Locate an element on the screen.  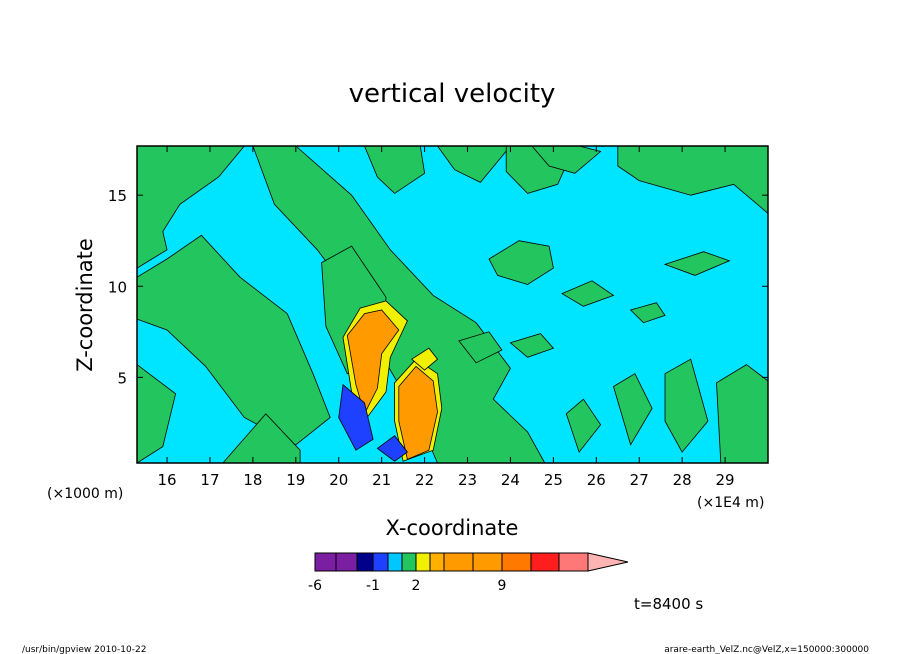
x-tick-label: 28 is located at coordinates (682, 480).